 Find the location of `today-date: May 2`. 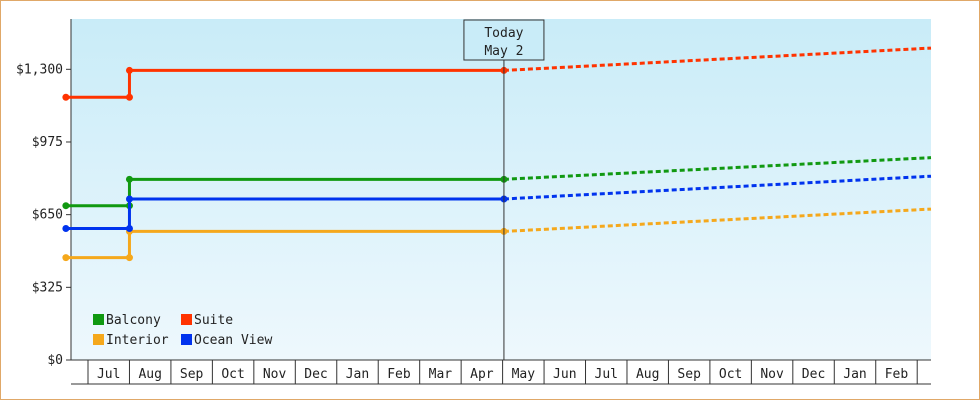

today-date: May 2 is located at coordinates (503, 51).